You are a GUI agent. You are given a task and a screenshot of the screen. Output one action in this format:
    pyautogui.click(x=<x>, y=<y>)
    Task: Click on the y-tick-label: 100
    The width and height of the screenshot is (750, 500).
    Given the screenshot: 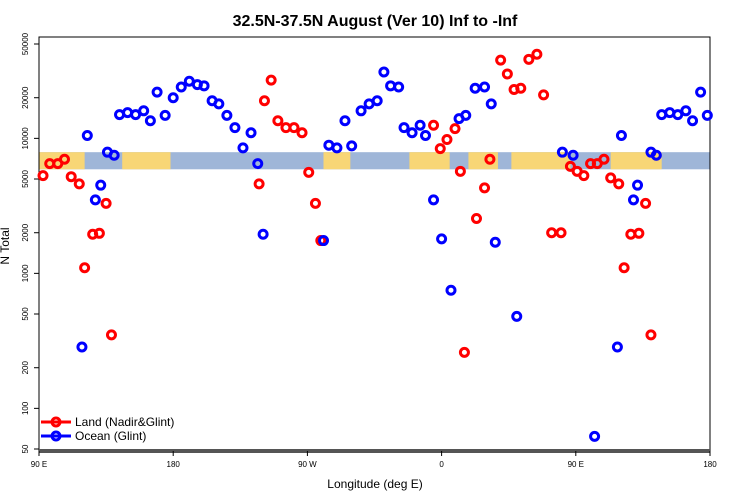 What is the action you would take?
    pyautogui.click(x=25, y=408)
    